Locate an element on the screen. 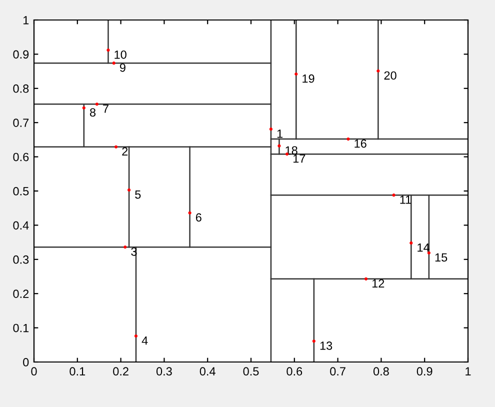 The width and height of the screenshot is (495, 407). annotation: 15 is located at coordinates (441, 257).